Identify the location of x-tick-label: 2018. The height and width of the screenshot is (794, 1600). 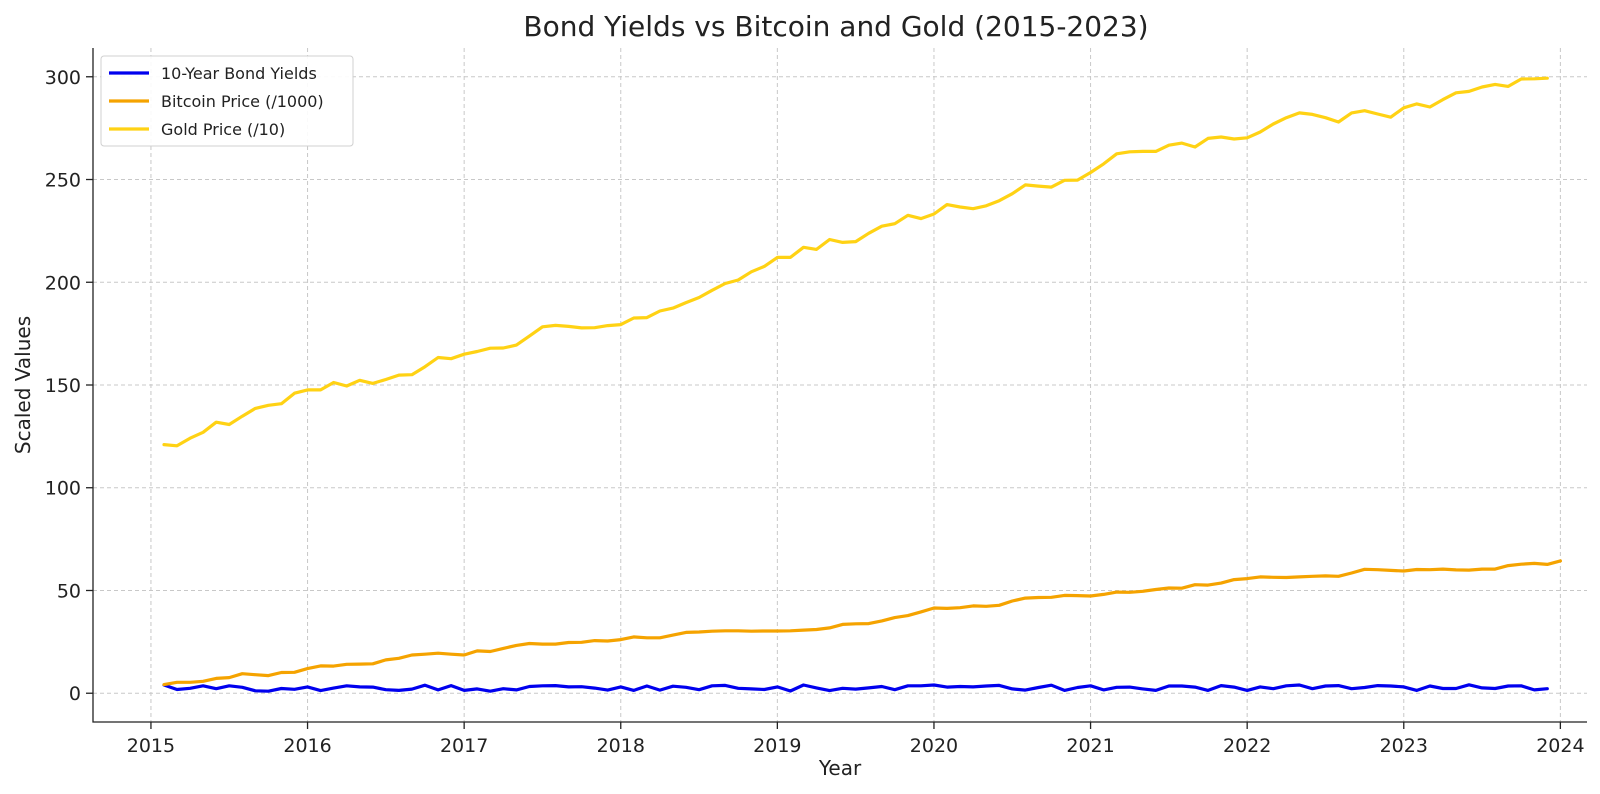
(621, 746).